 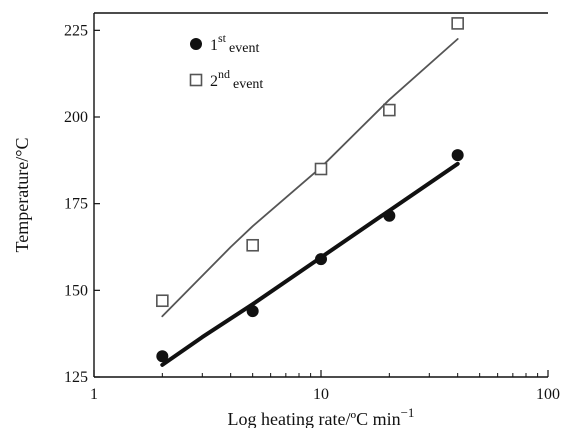 I want to click on x-tick-label: 100, so click(x=548, y=394).